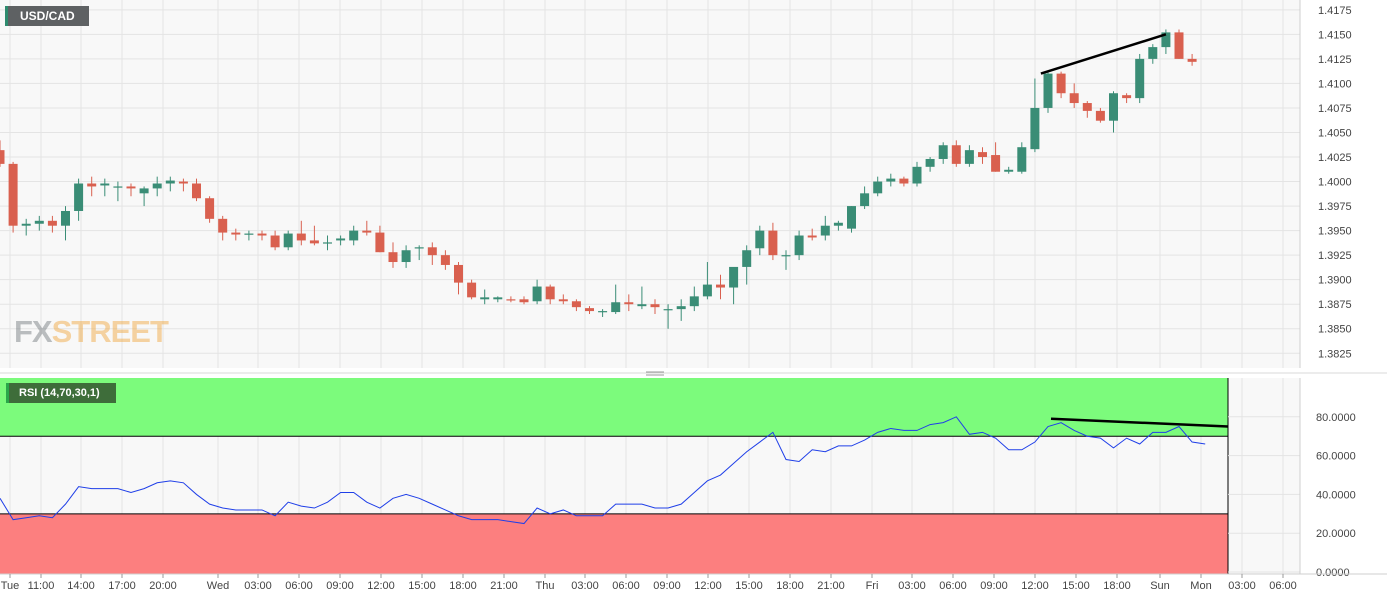 The height and width of the screenshot is (598, 1387). What do you see at coordinates (1336, 495) in the screenshot?
I see `rsi-tick-label: 40.0000` at bounding box center [1336, 495].